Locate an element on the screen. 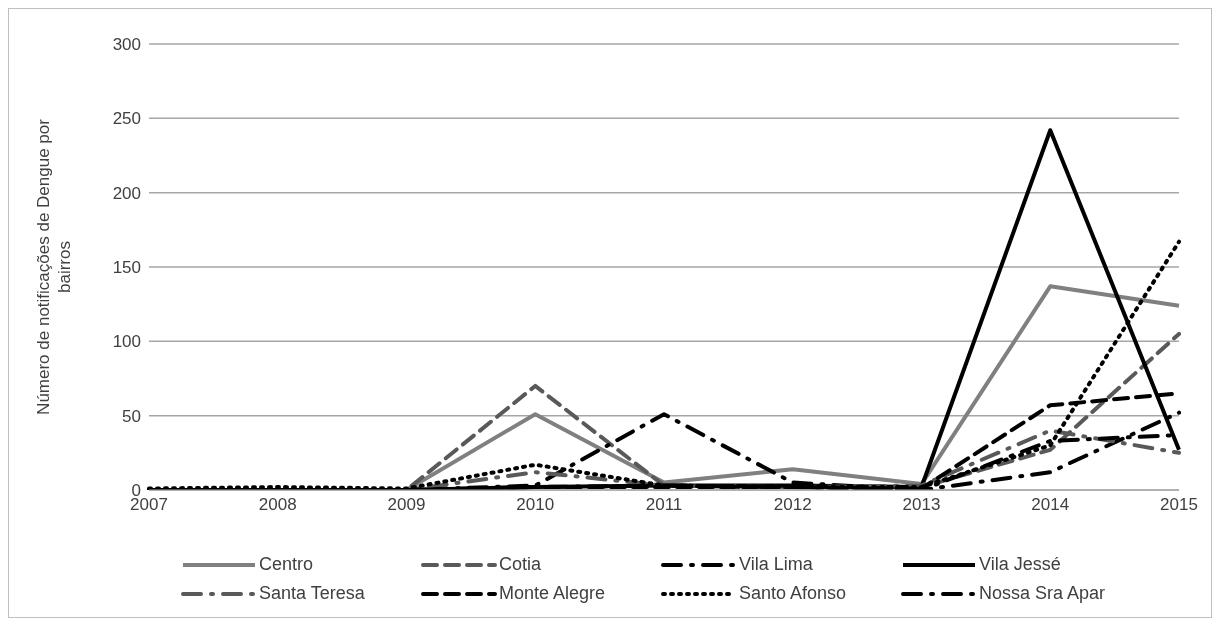  legend-label: Centro is located at coordinates (286, 564).